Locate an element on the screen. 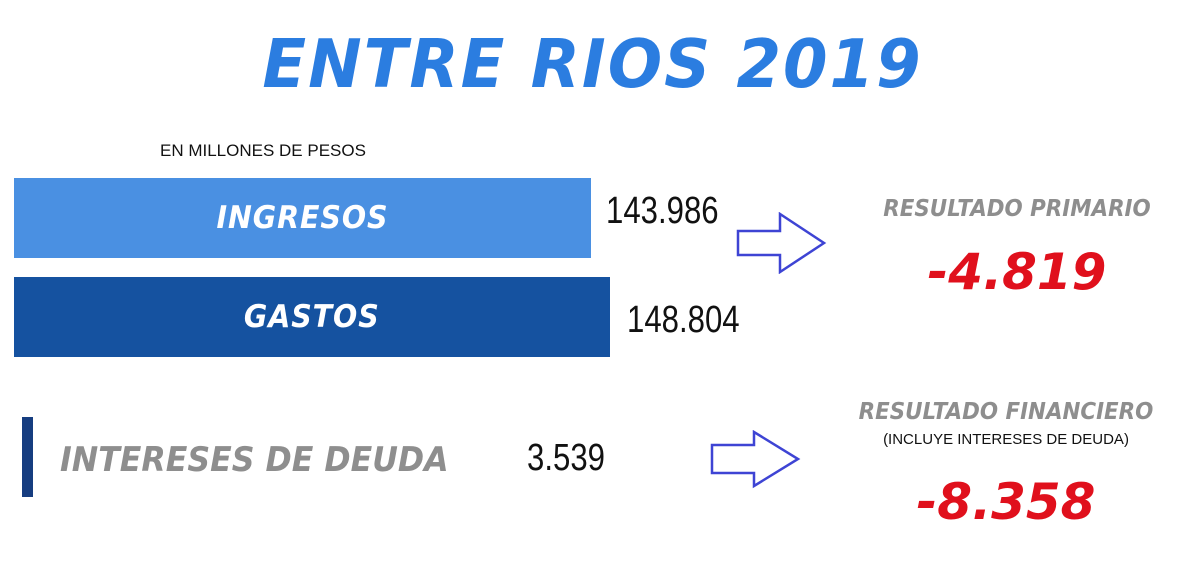 The height and width of the screenshot is (561, 1185). resultado-primario-value: -4.819 is located at coordinates (1017, 272).